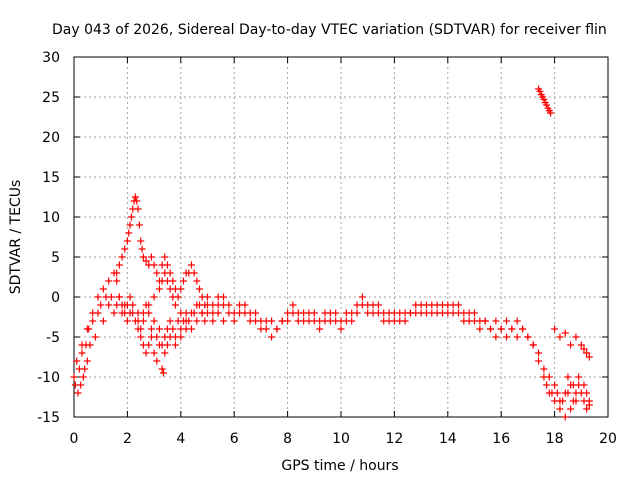 This screenshot has width=640, height=480. What do you see at coordinates (127, 439) in the screenshot?
I see `x-tick-label: 2` at bounding box center [127, 439].